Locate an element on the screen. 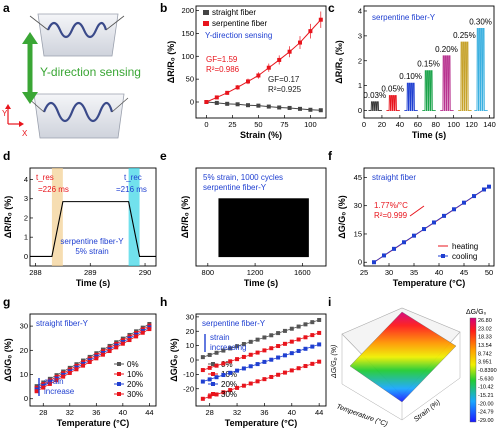 This screenshot has width=500, height=438. wire-top-left is located at coordinates (39, 23).